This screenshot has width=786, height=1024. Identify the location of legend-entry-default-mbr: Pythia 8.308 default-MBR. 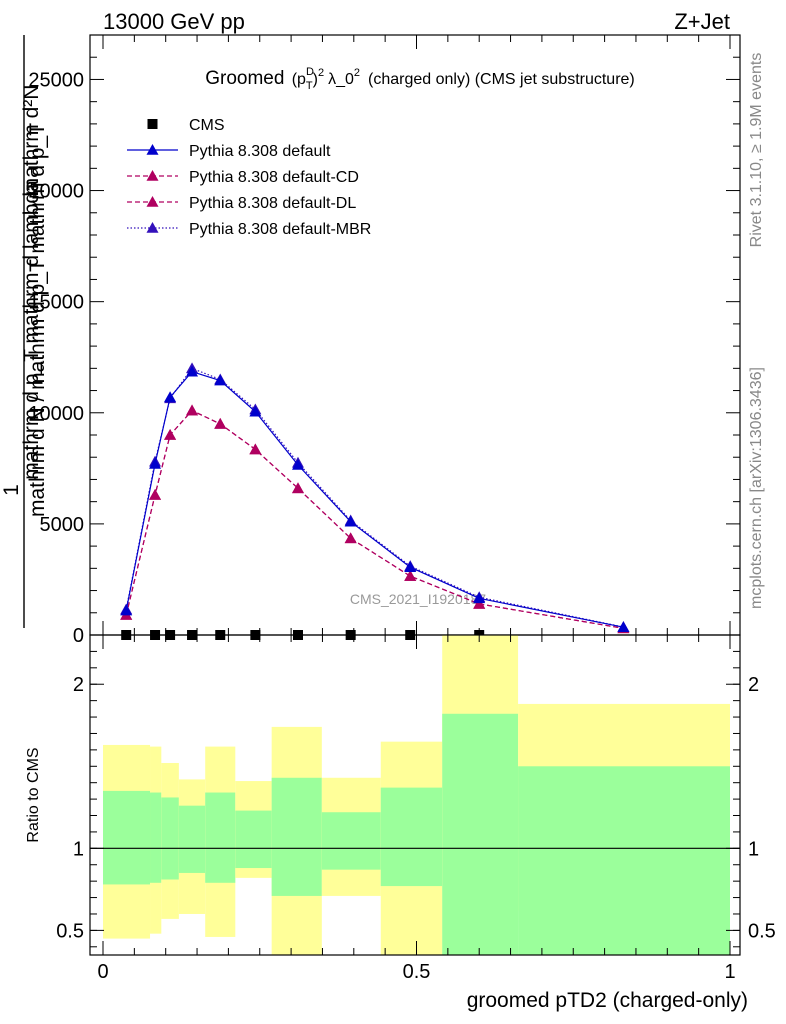
(249, 229).